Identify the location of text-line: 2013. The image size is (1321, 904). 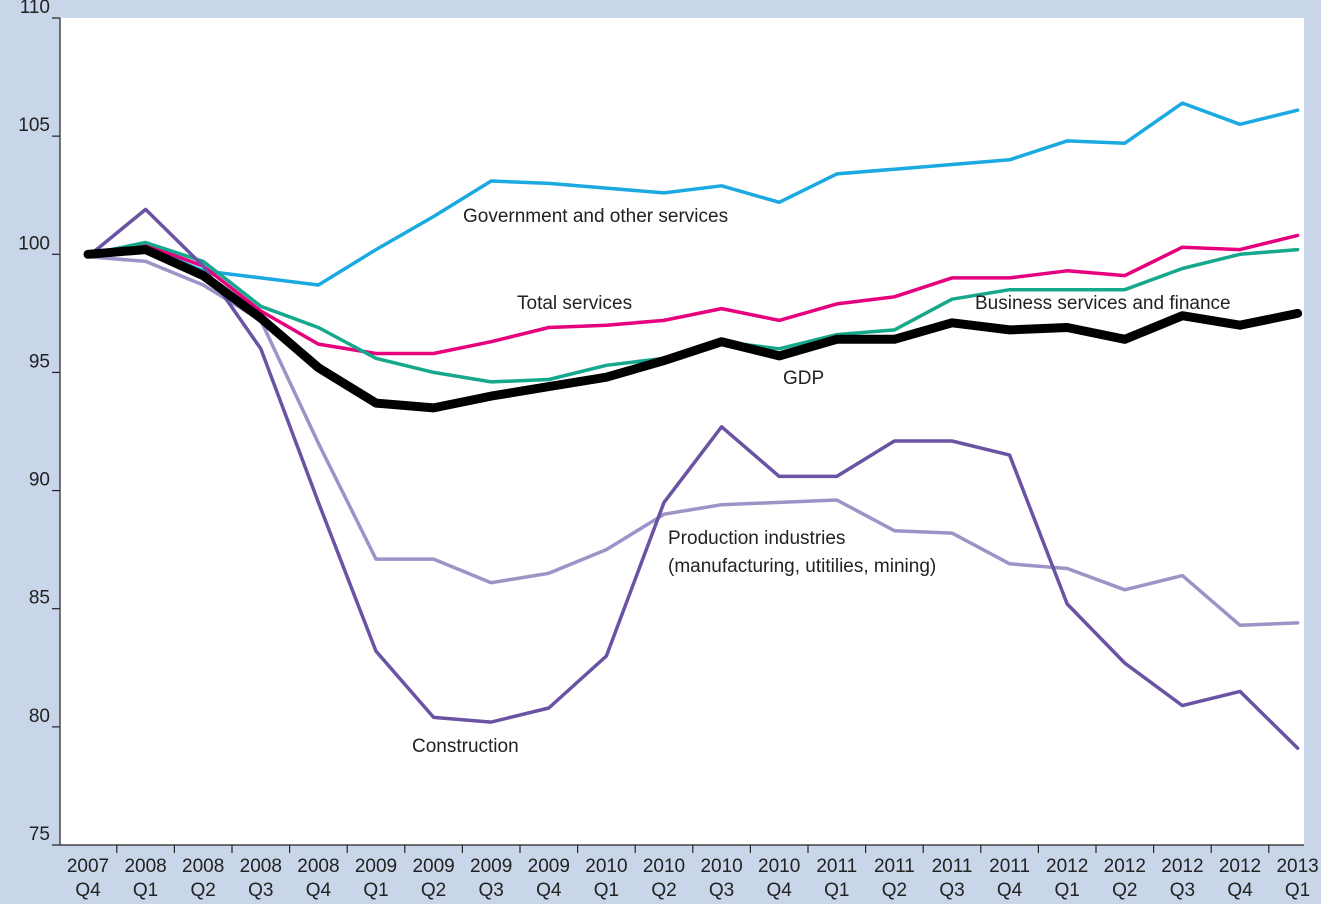
(1297, 866).